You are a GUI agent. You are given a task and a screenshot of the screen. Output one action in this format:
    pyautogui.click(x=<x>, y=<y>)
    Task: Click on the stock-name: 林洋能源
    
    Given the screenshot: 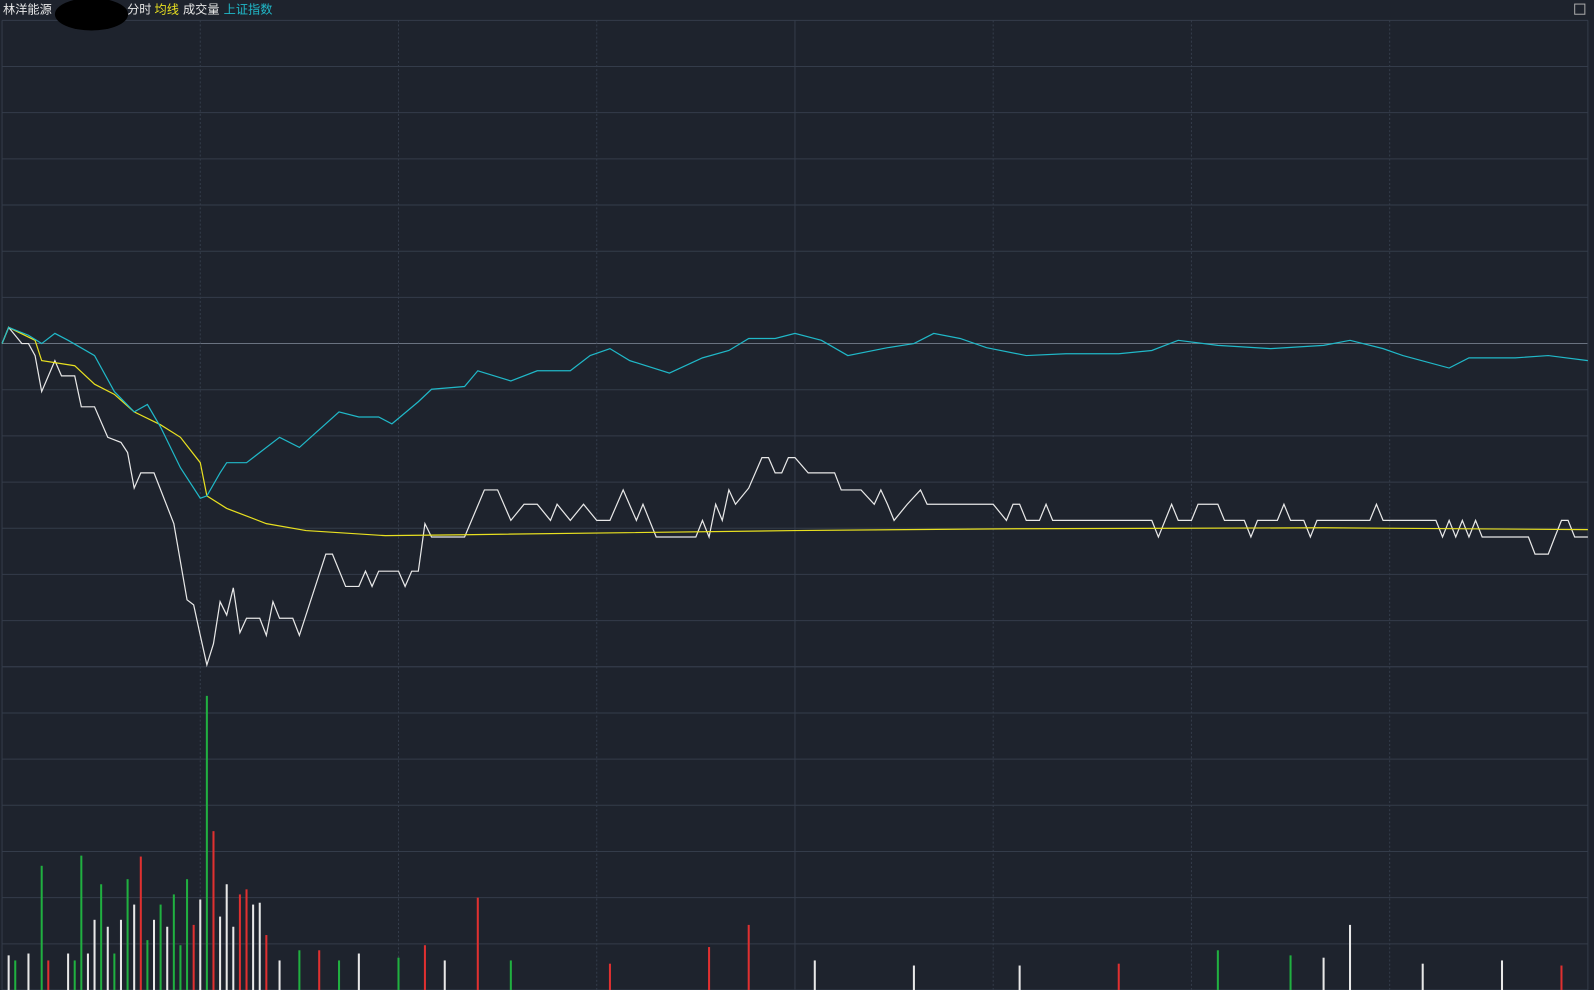 What is the action you would take?
    pyautogui.click(x=27, y=9)
    